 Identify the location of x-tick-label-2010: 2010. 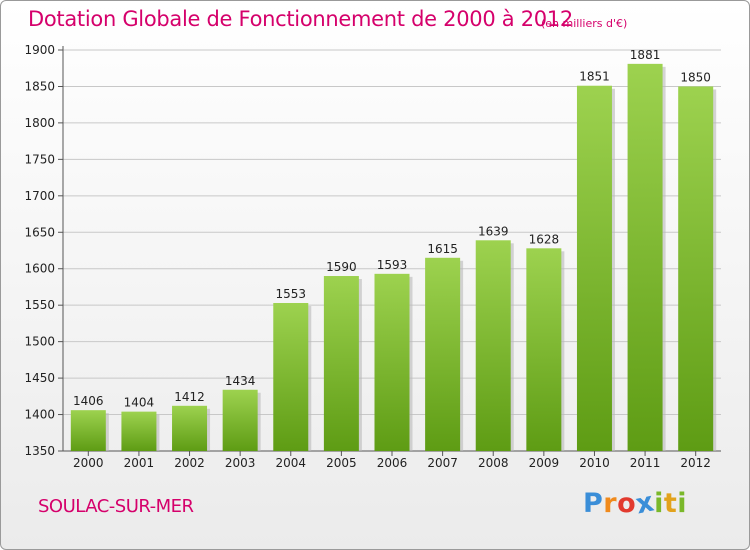
(594, 463).